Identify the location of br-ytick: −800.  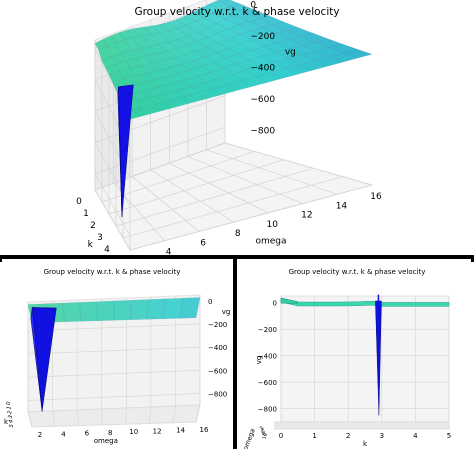
(267, 410).